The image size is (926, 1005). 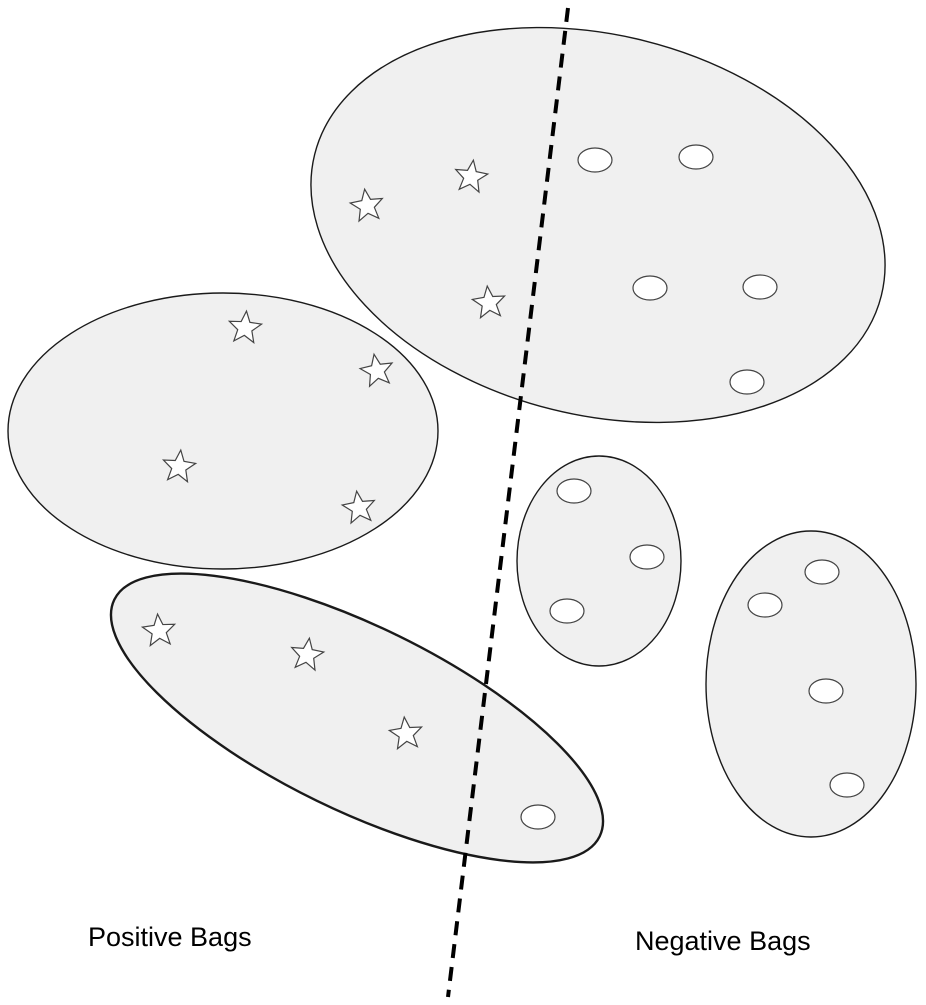 I want to click on bag-left-positive, so click(x=223, y=431).